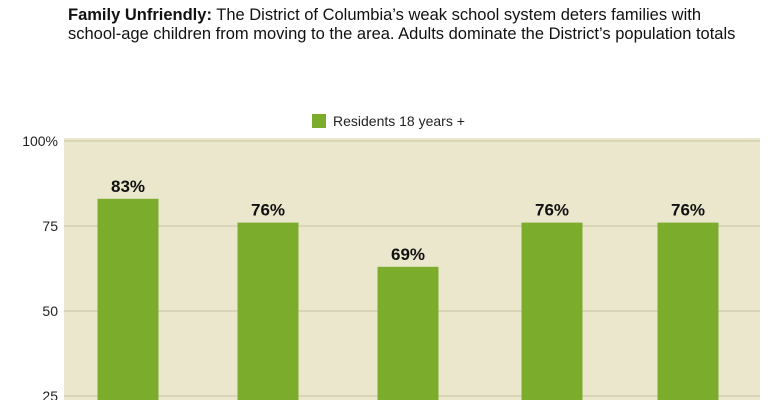 Image resolution: width=770 pixels, height=400 pixels. Describe the element at coordinates (40, 141) in the screenshot. I see `y-tick-label: 100%` at that location.